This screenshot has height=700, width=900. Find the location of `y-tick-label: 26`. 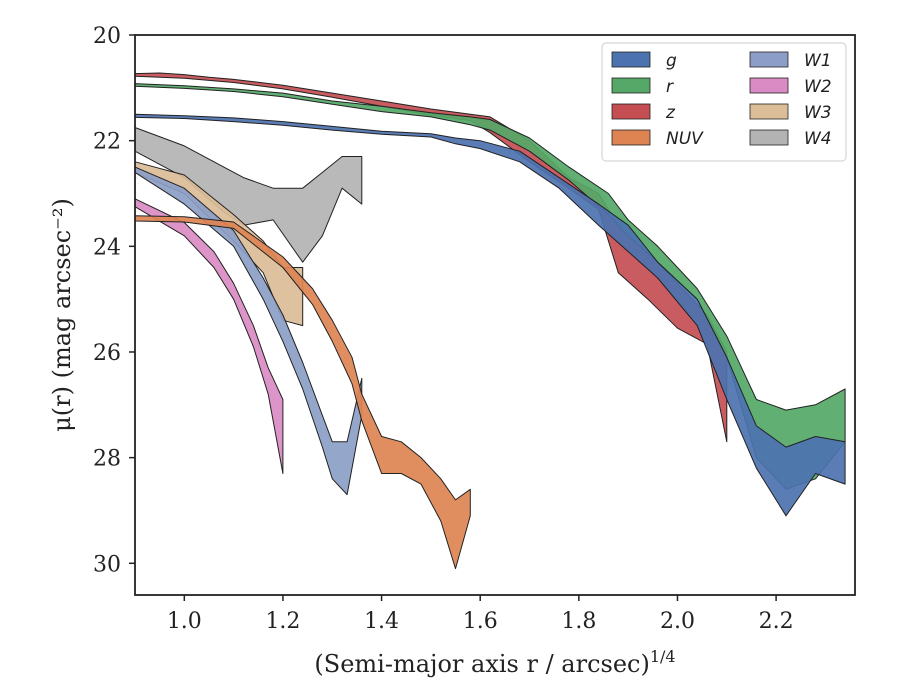

y-tick-label: 26 is located at coordinates (107, 353).